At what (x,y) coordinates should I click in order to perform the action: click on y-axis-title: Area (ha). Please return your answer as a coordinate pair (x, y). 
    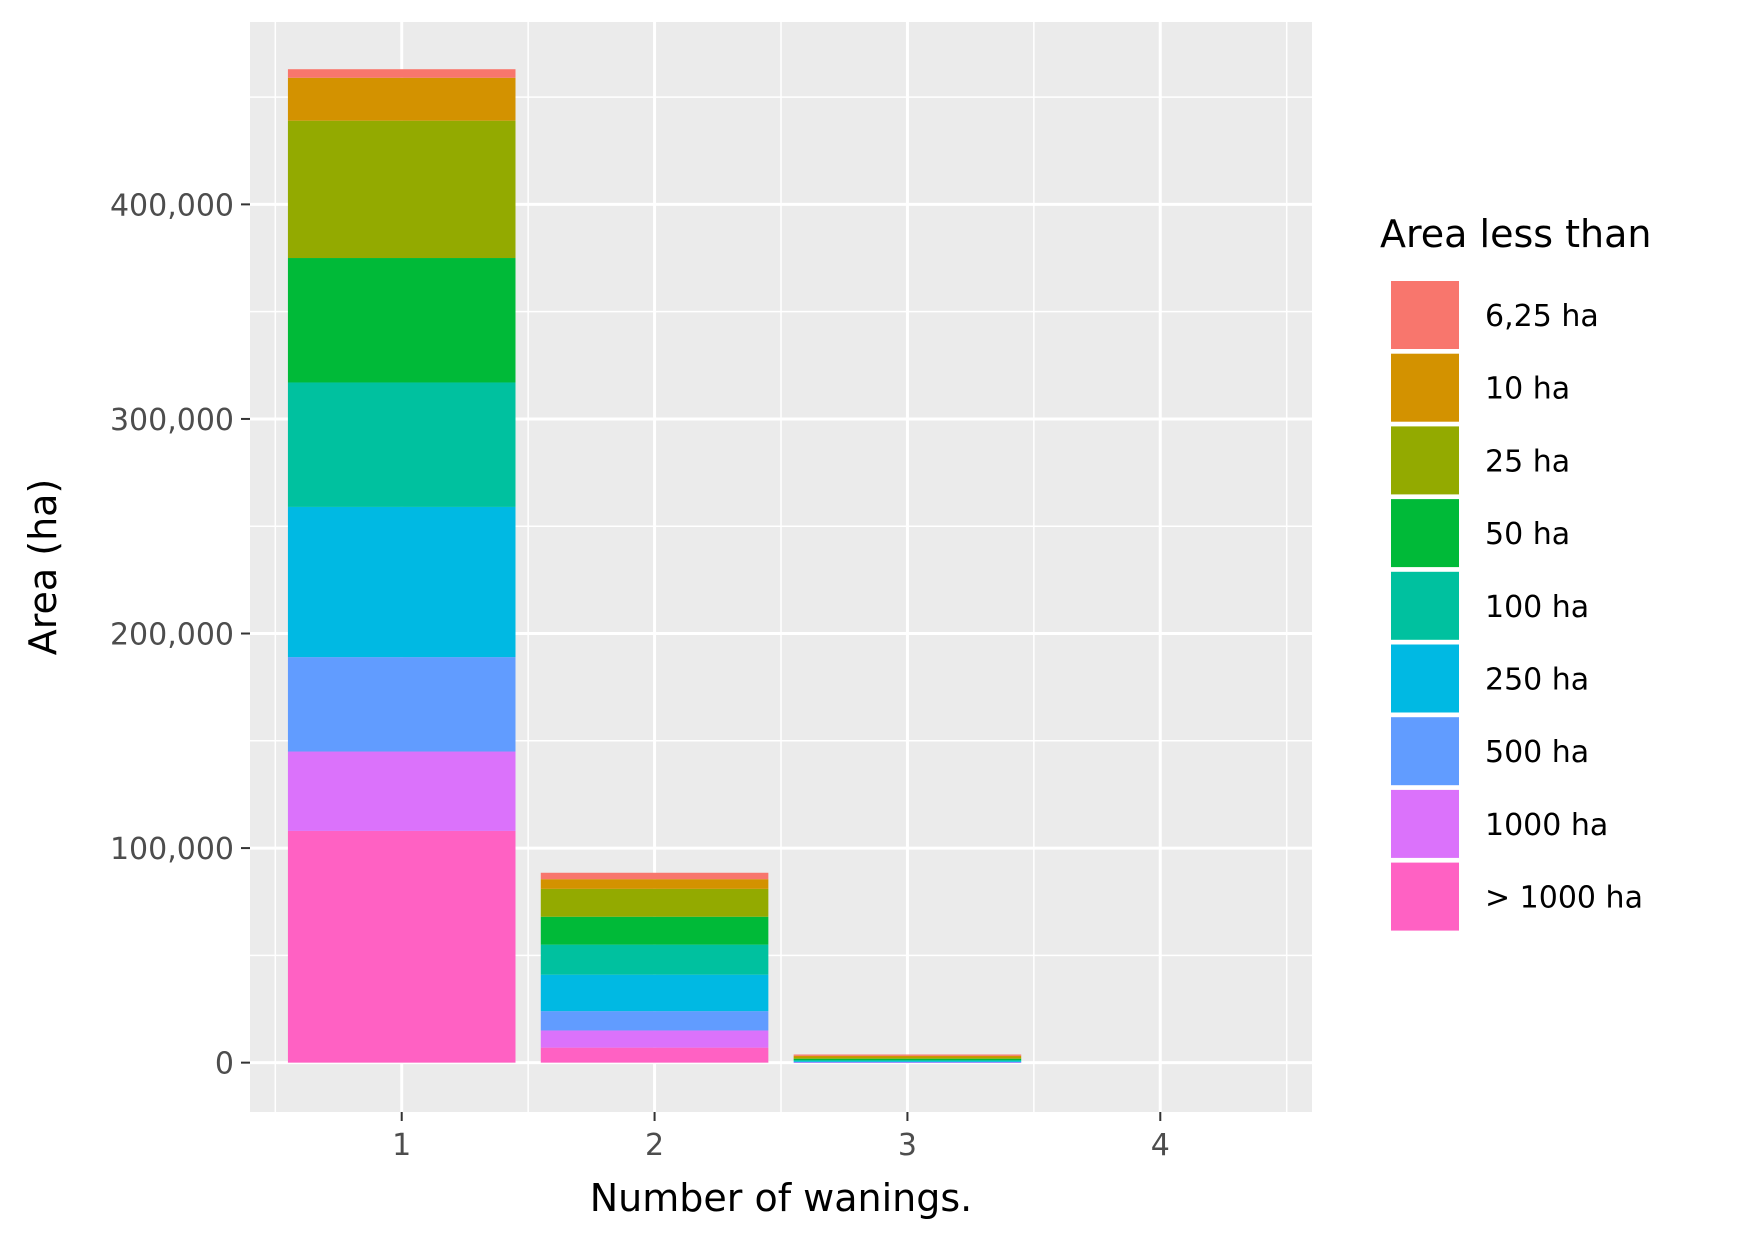
    Looking at the image, I should click on (43, 567).